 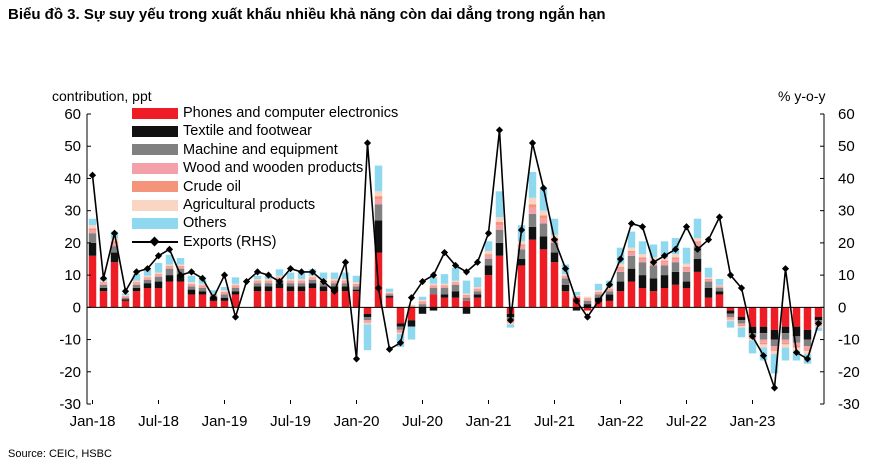 I want to click on left-tick-label: 30, so click(x=72, y=211).